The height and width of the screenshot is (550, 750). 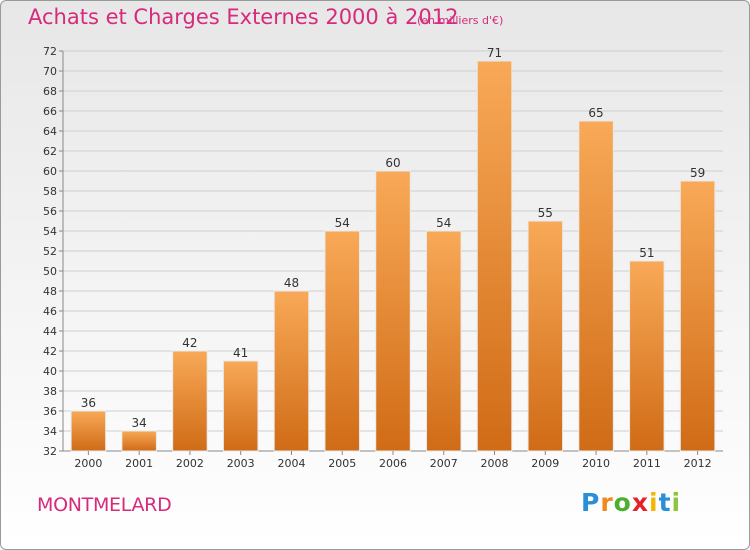 What do you see at coordinates (190, 463) in the screenshot?
I see `x-tick-label: 2002` at bounding box center [190, 463].